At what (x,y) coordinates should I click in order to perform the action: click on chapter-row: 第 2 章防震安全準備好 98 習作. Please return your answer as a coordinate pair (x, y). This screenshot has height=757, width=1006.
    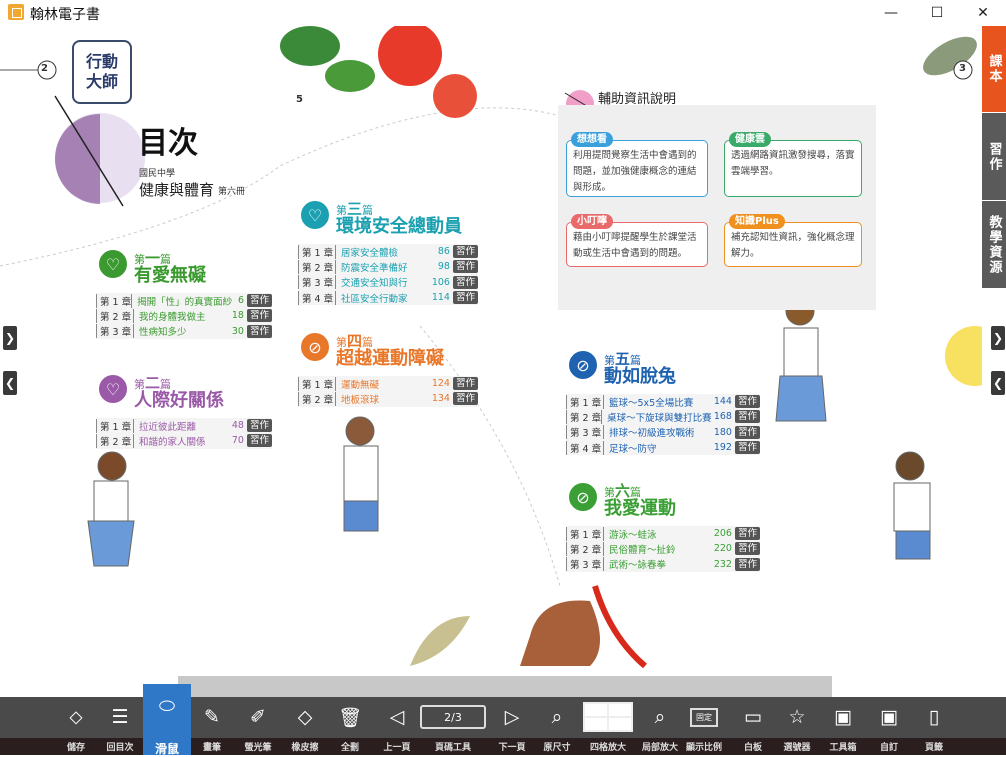
    Looking at the image, I should click on (388, 266).